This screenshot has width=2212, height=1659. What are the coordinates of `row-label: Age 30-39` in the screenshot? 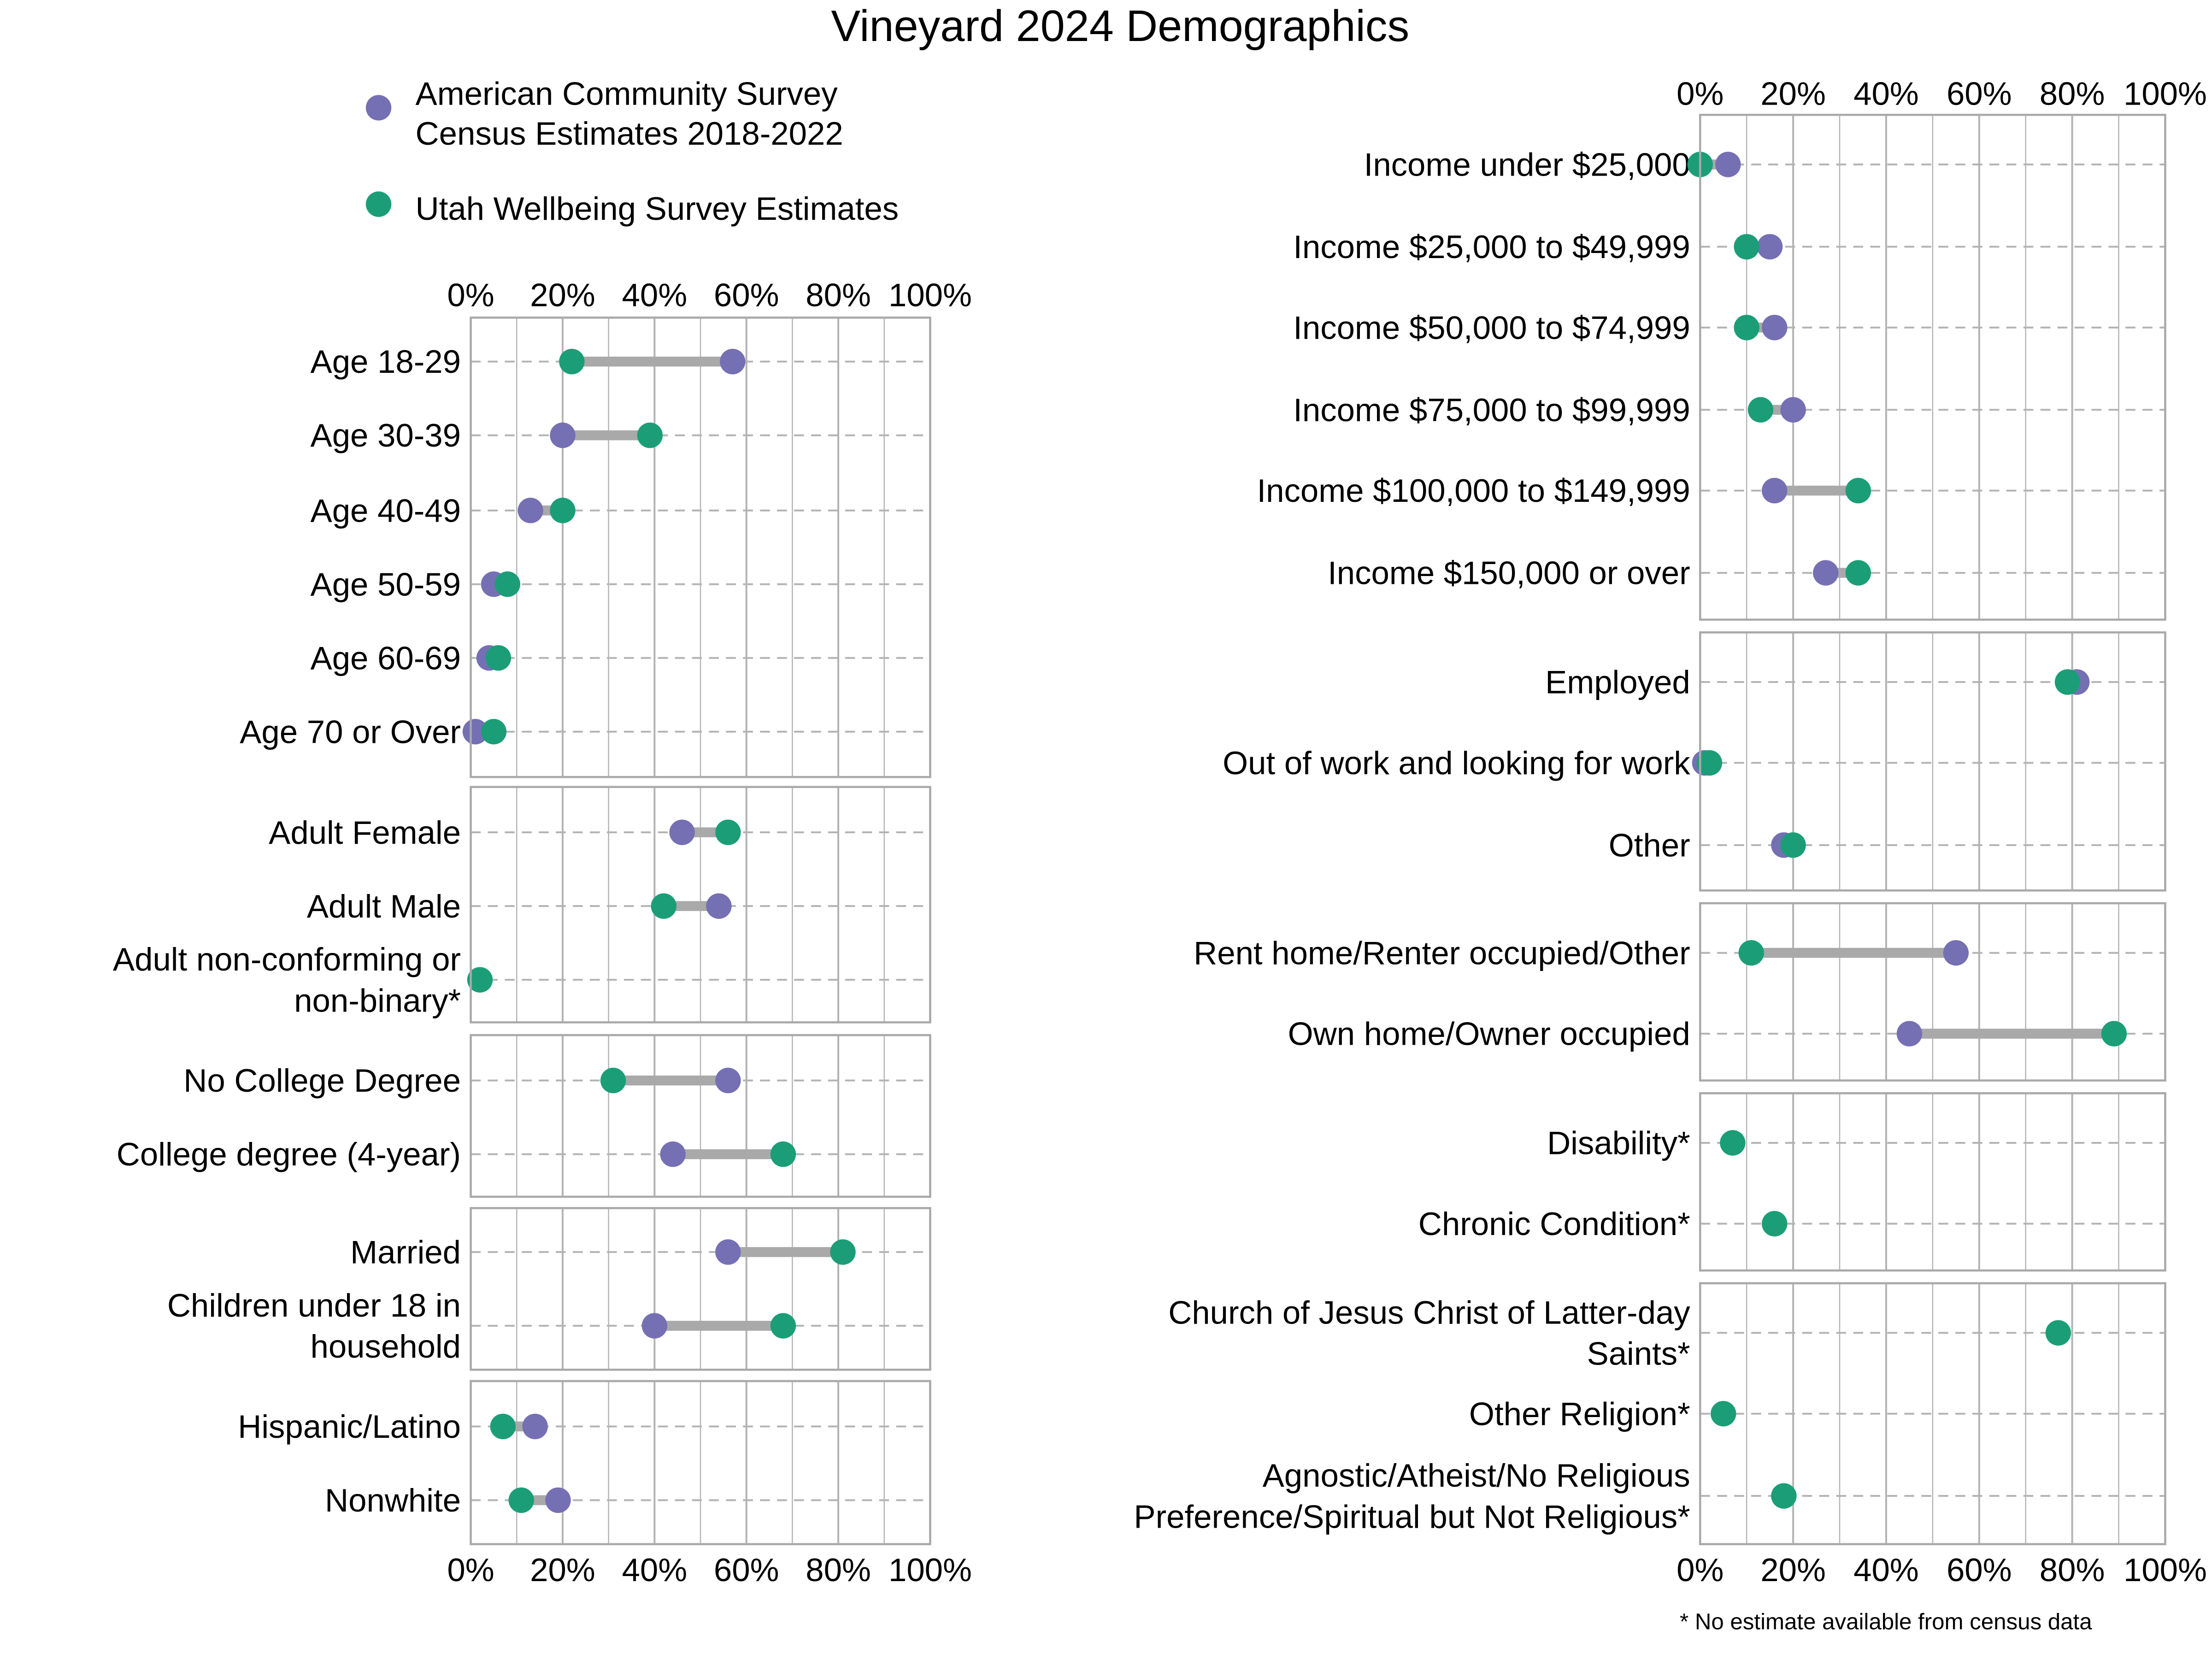 It's located at (386, 435).